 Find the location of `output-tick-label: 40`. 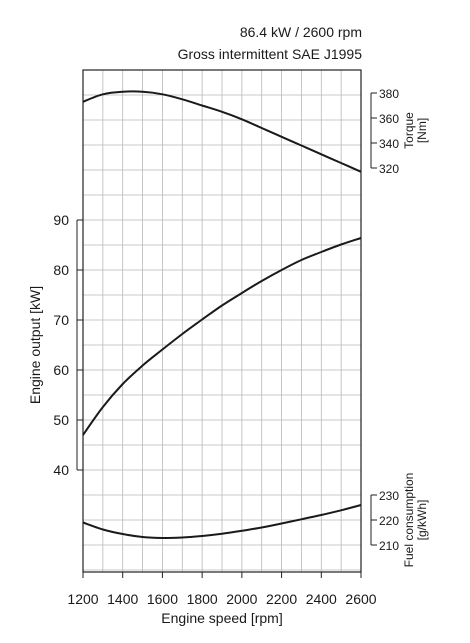

output-tick-label: 40 is located at coordinates (61, 470).